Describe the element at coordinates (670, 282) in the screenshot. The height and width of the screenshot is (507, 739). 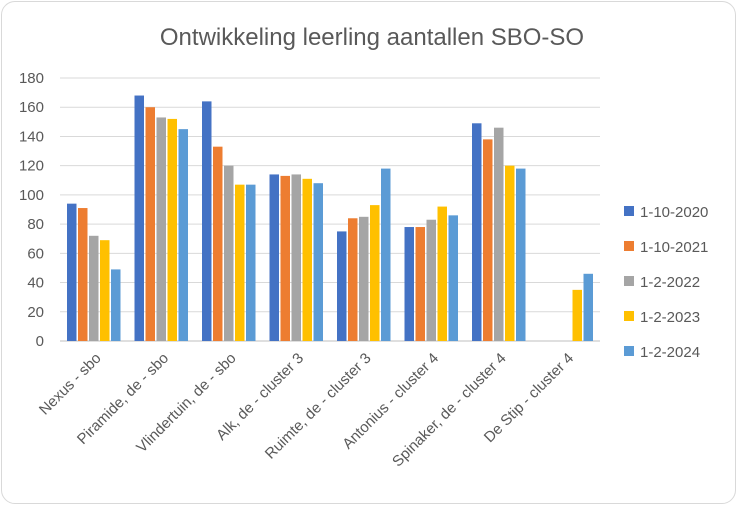
I see `legend-label: 1-2-2022` at that location.